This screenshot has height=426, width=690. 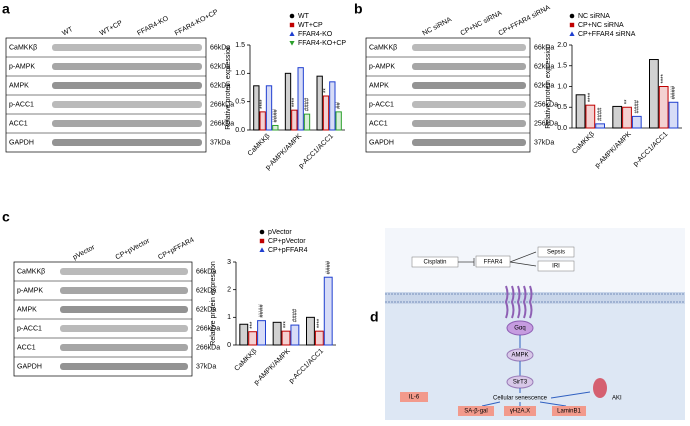 What do you see at coordinates (601, 25) in the screenshot?
I see `legend-label: CP+NC siRNA` at bounding box center [601, 25].